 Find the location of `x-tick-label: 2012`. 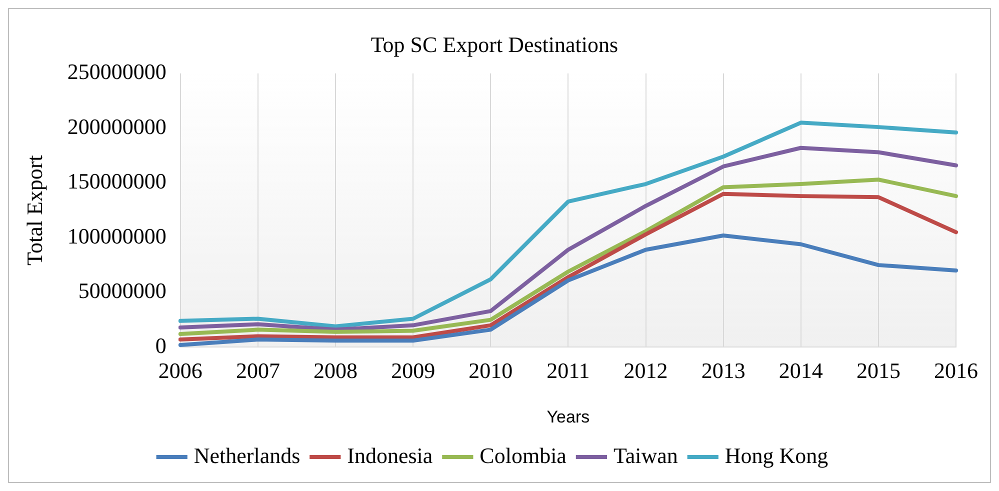

x-tick-label: 2012 is located at coordinates (646, 371).